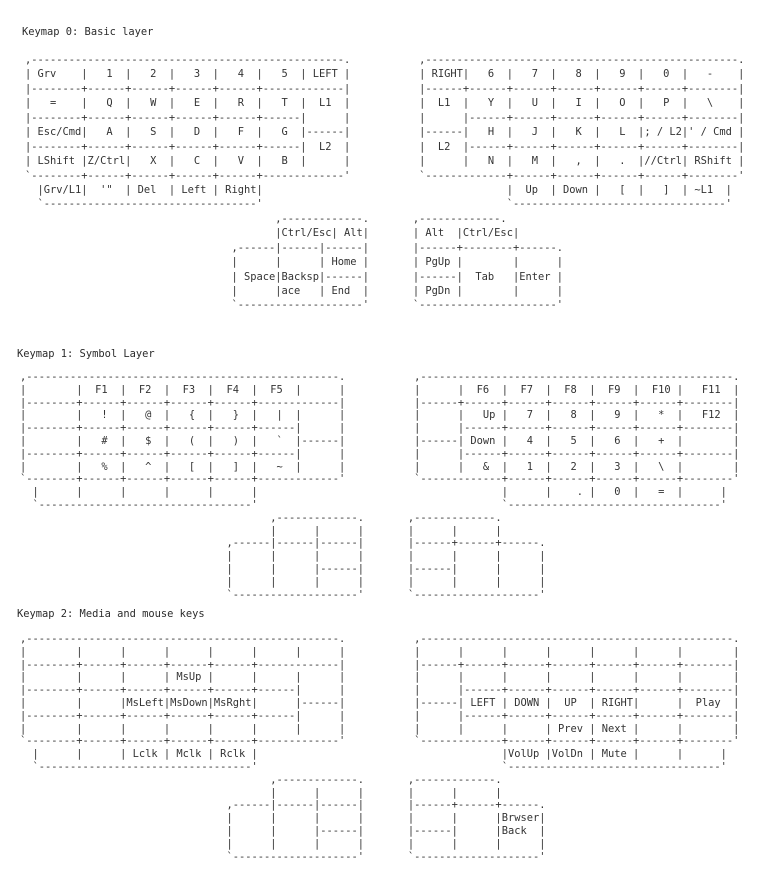 The height and width of the screenshot is (883, 765). Describe the element at coordinates (283, 568) in the screenshot. I see `keymap-line: | | |------| |------| | |` at that location.